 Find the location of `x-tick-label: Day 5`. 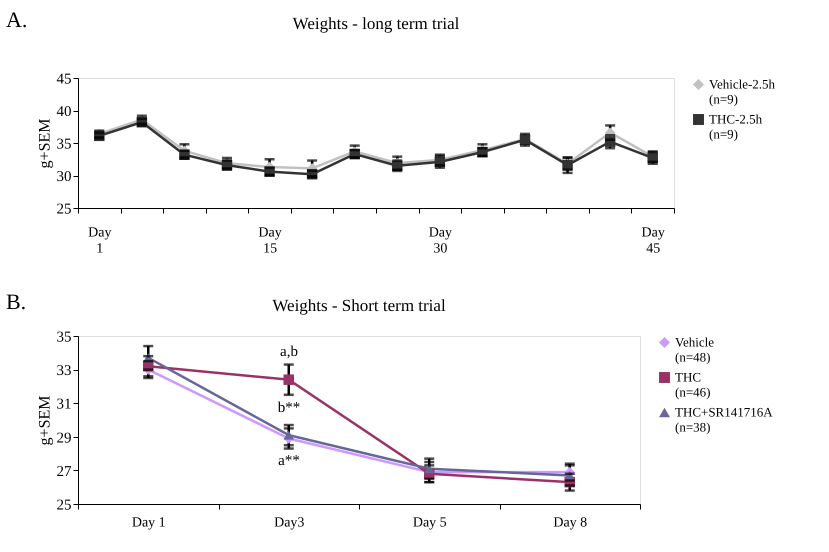

x-tick-label: Day 5 is located at coordinates (429, 523).